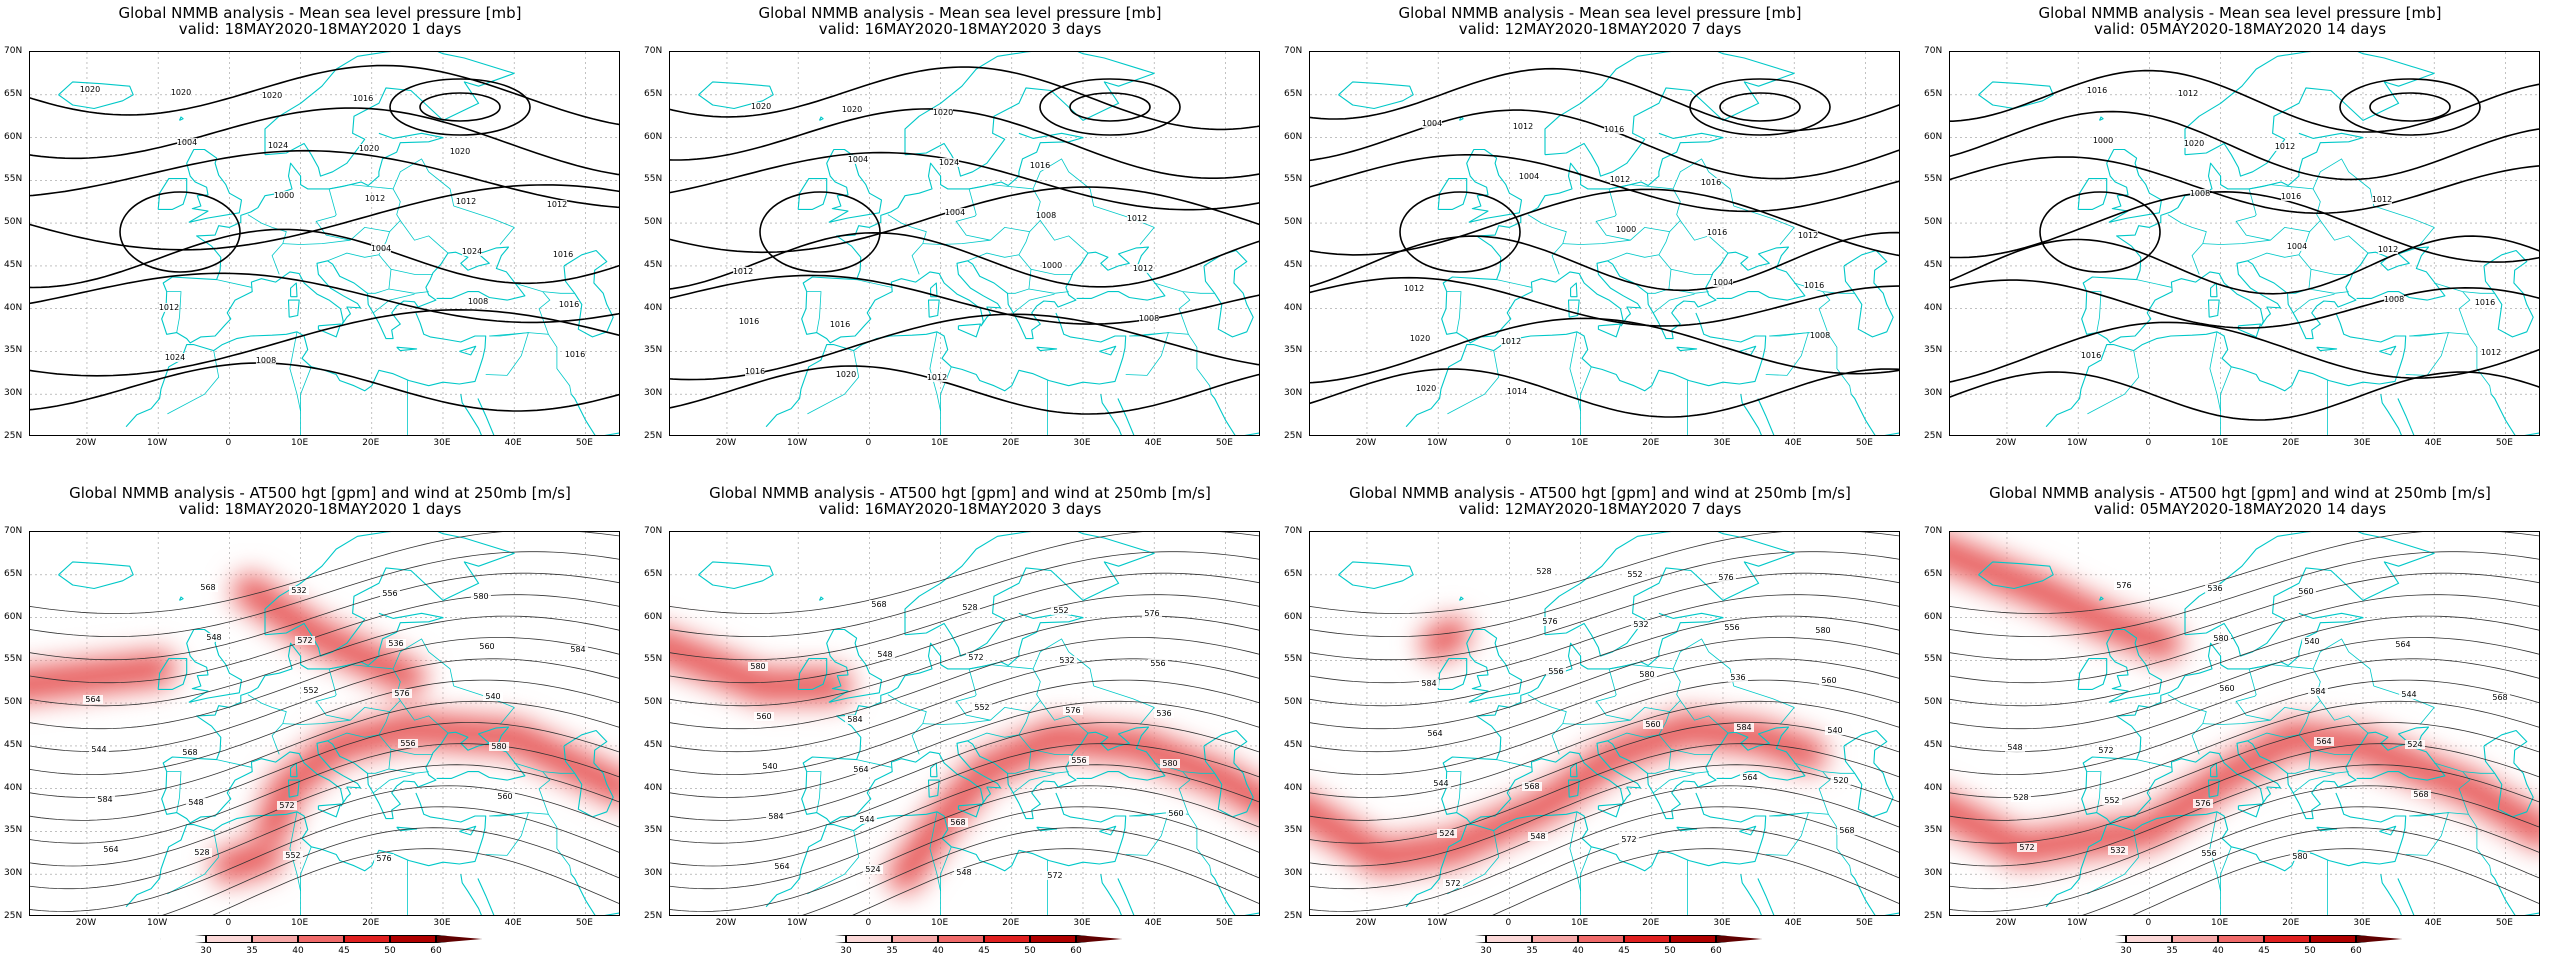 This screenshot has width=2560, height=960. What do you see at coordinates (92, 699) in the screenshot?
I see `contour-label: 564` at bounding box center [92, 699].